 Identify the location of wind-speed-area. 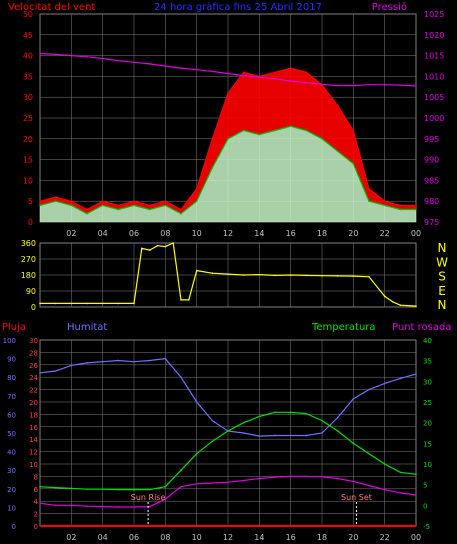
(228, 174).